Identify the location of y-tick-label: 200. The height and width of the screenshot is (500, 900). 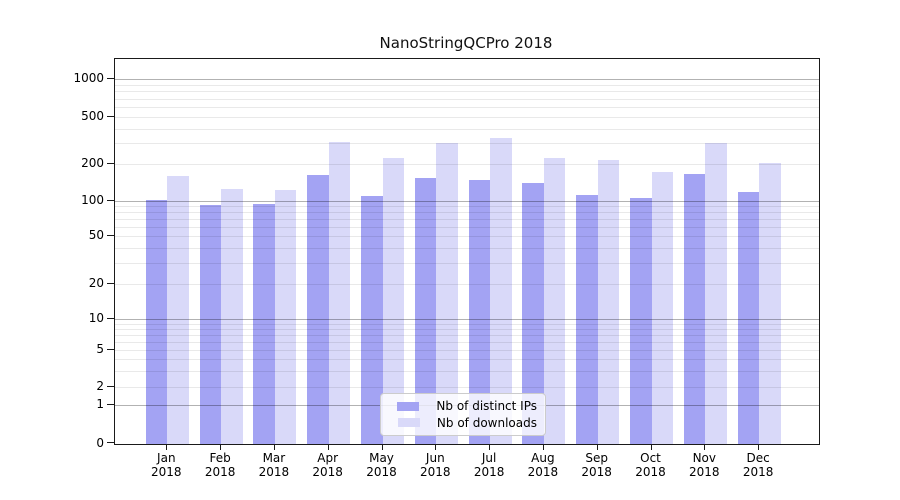
(92, 163).